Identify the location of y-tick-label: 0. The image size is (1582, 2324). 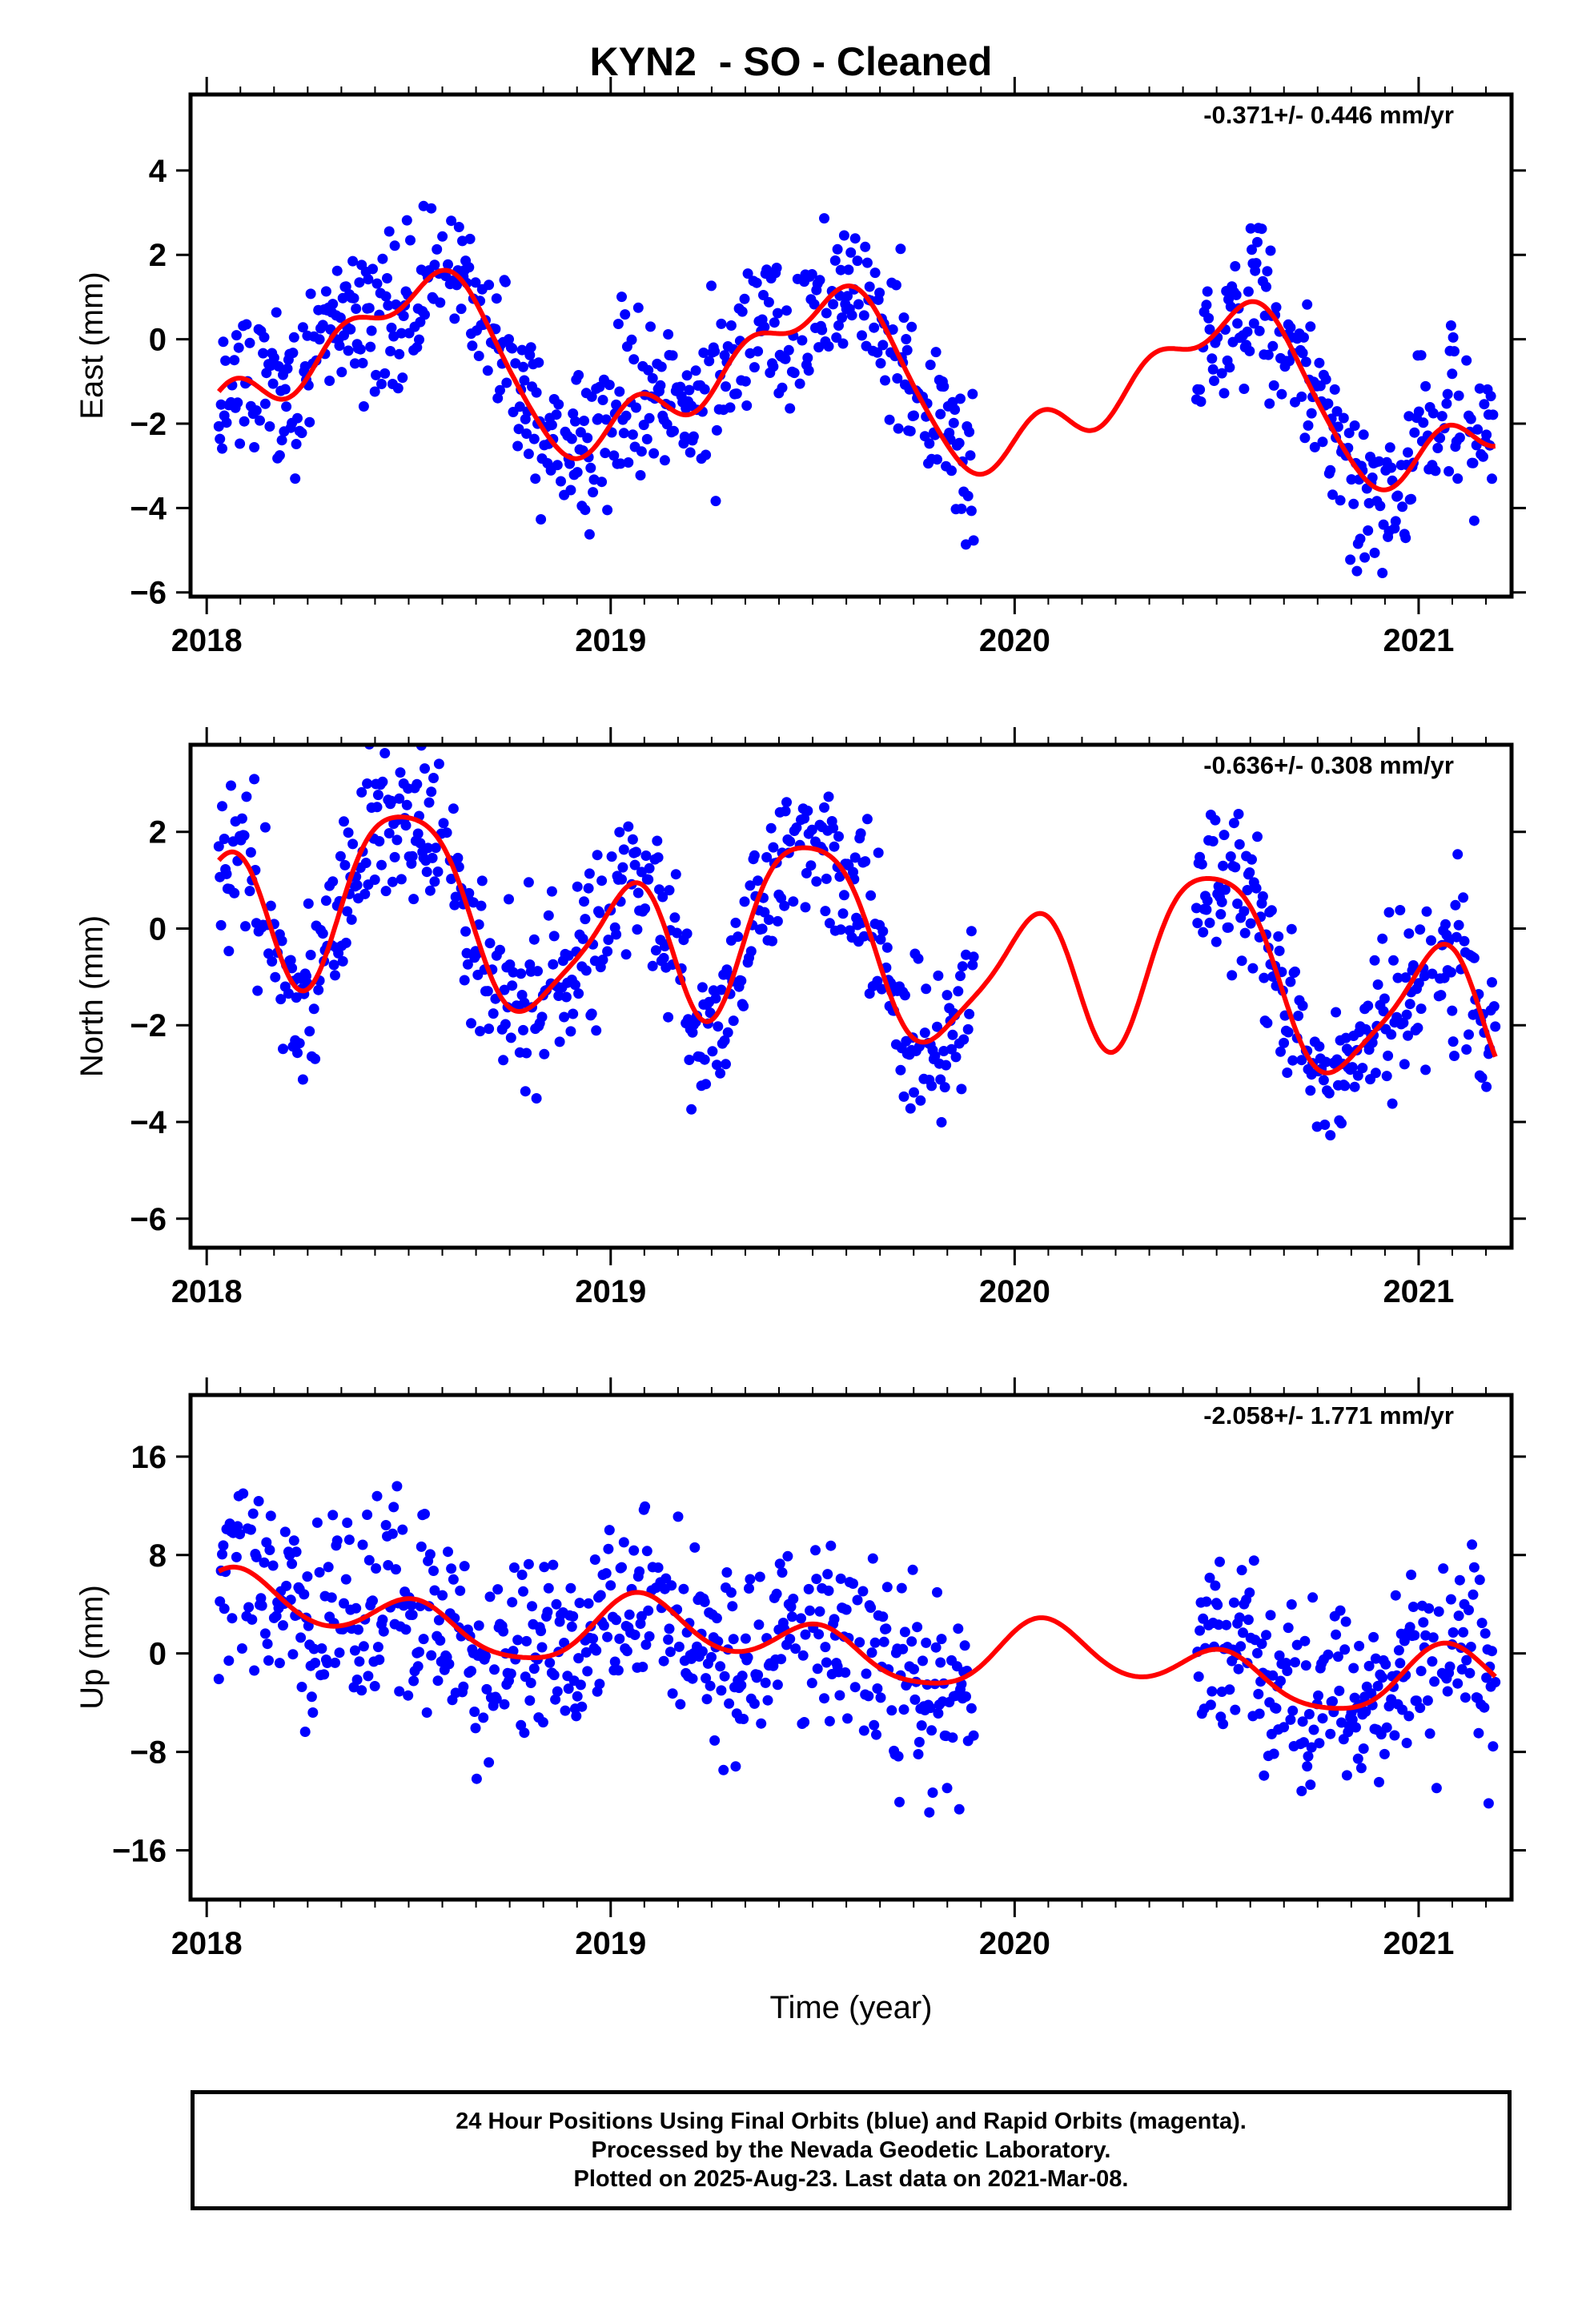
(158, 929).